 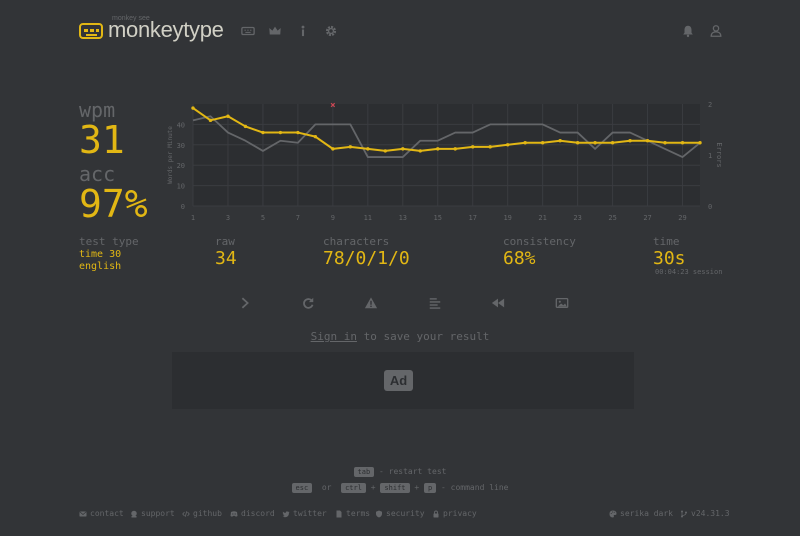 What do you see at coordinates (102, 140) in the screenshot?
I see `wpm-value: 31` at bounding box center [102, 140].